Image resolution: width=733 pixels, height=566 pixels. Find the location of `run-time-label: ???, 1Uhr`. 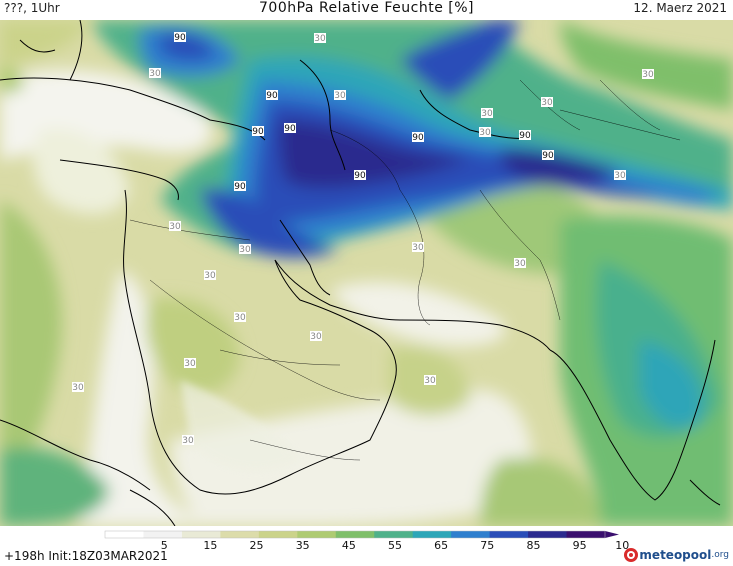

run-time-label: ???, 1Uhr is located at coordinates (32, 8).